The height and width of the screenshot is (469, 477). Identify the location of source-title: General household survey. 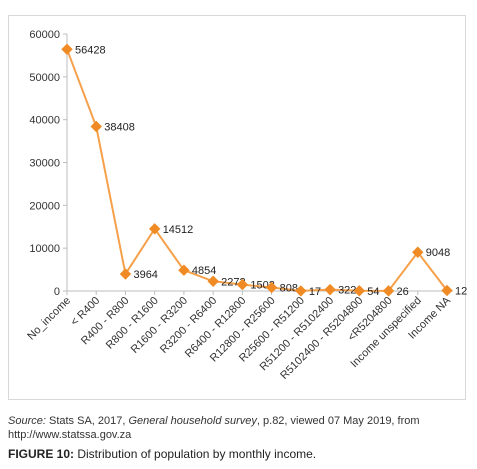
(192, 421).